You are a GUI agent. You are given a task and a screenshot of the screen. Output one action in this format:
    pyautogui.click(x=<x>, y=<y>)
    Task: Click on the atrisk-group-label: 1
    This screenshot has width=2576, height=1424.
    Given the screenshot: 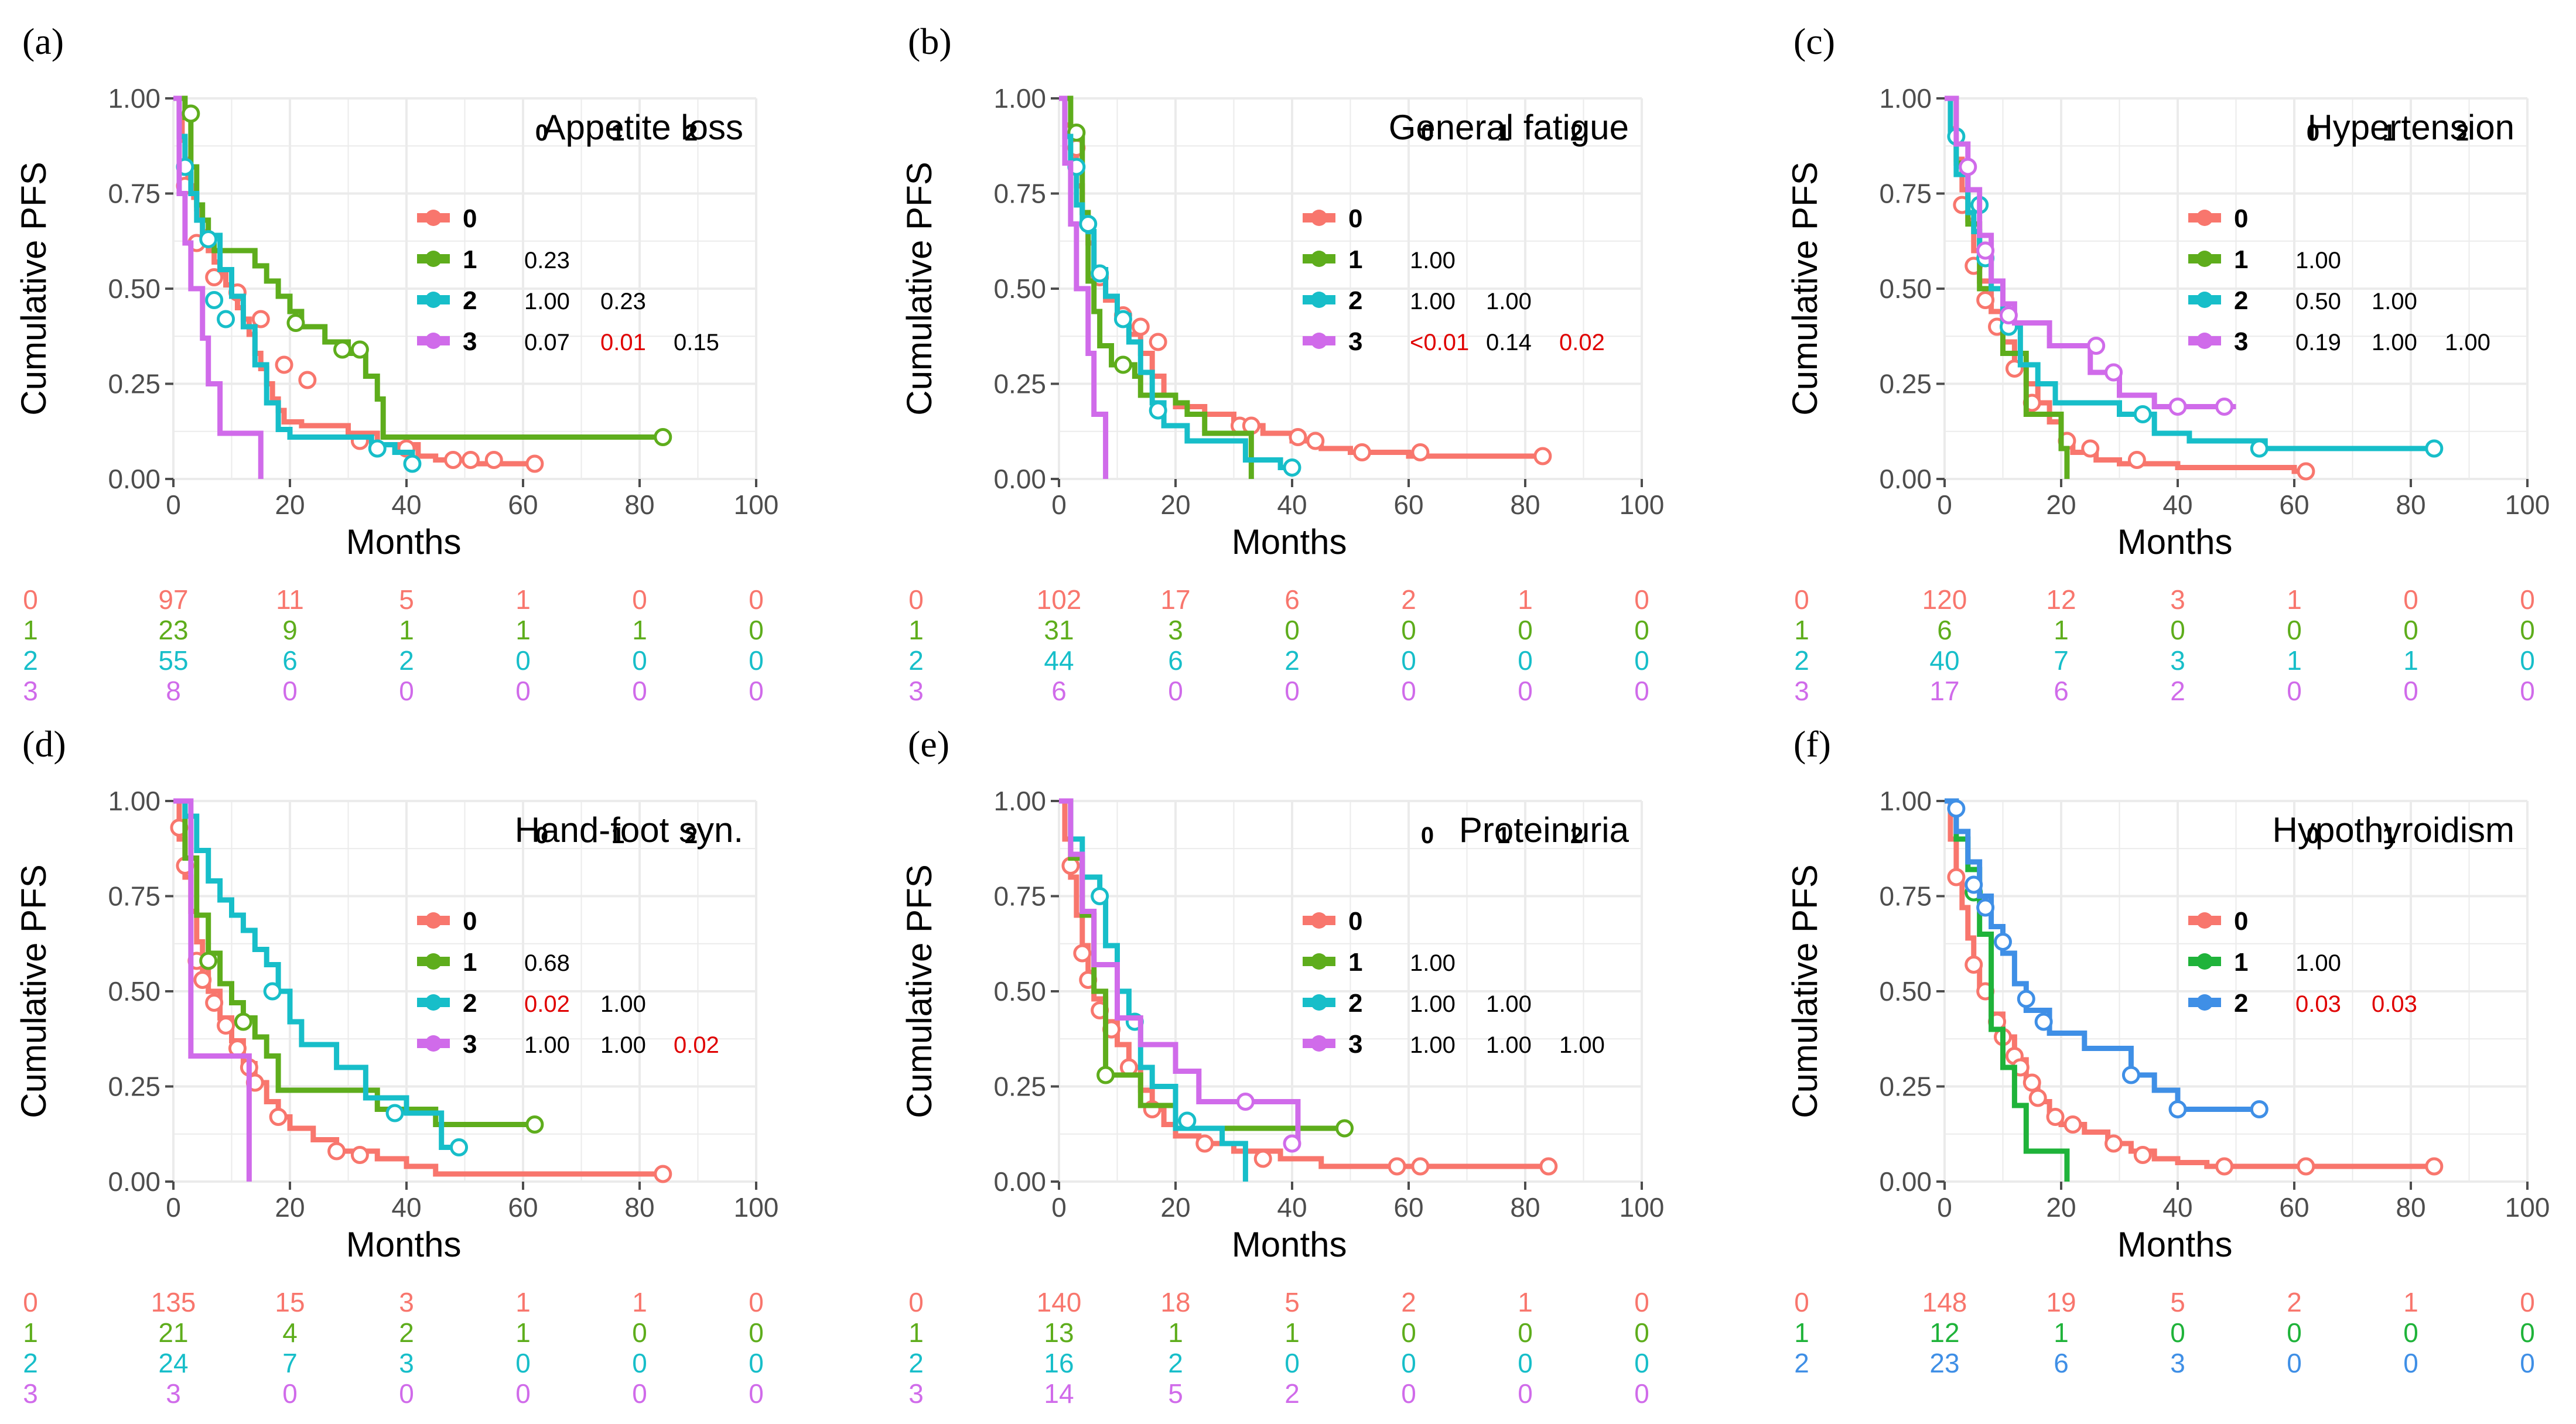 What is the action you would take?
    pyautogui.click(x=1802, y=1332)
    